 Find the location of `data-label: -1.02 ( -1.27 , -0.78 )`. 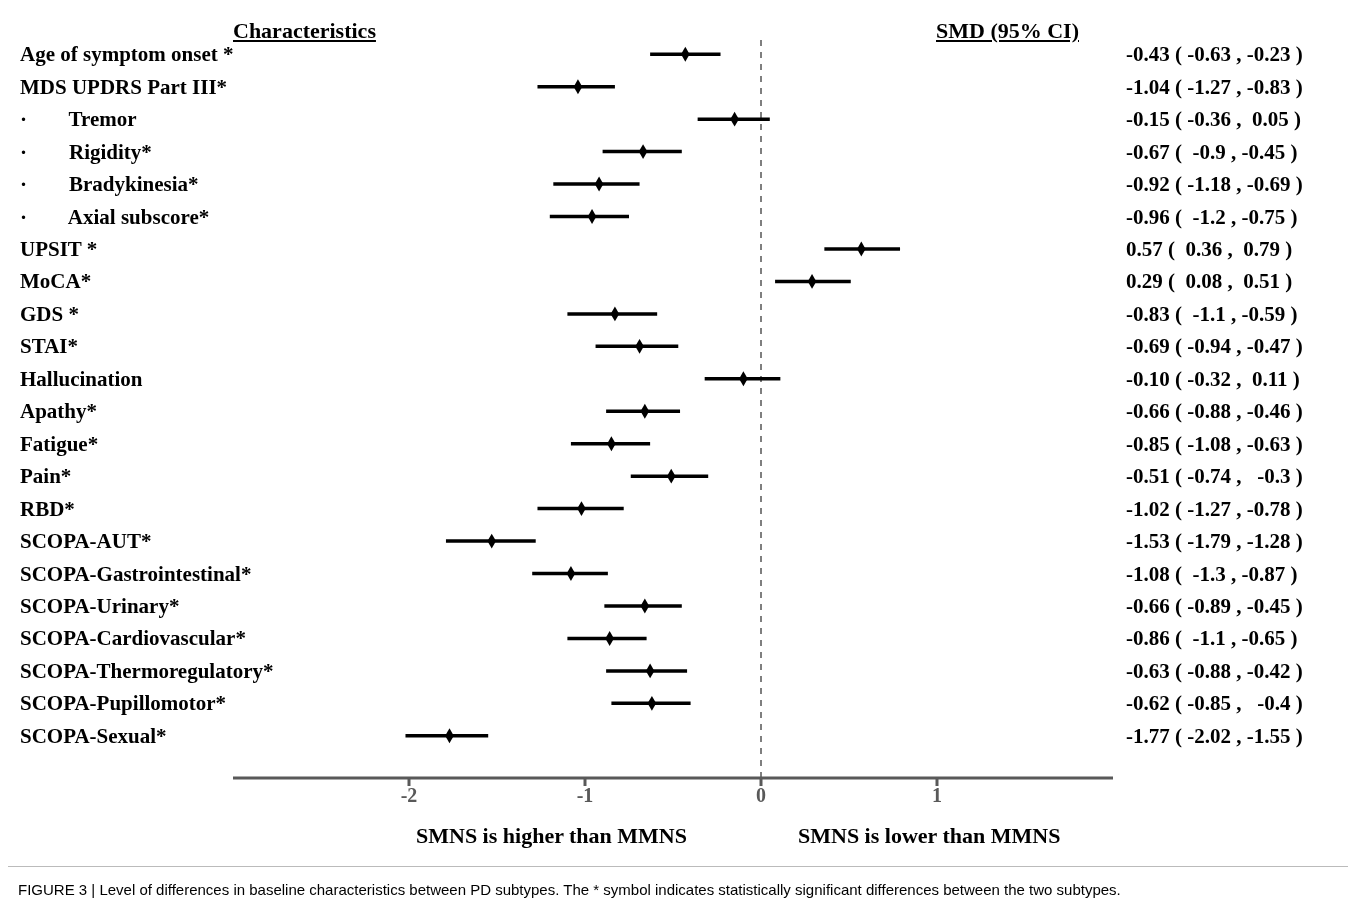

data-label: -1.02 ( -1.27 , -0.78 ) is located at coordinates (1214, 508).